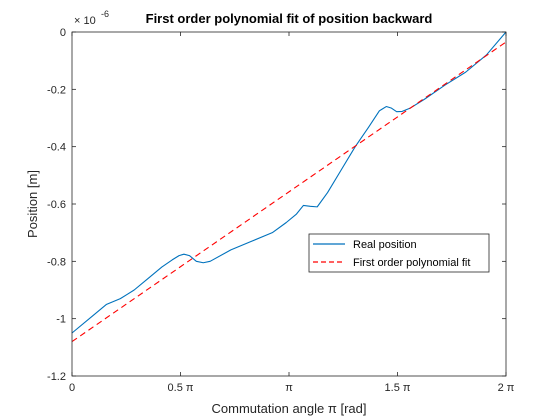 Image resolution: width=560 pixels, height=420 pixels. I want to click on legend-box, so click(399, 253).